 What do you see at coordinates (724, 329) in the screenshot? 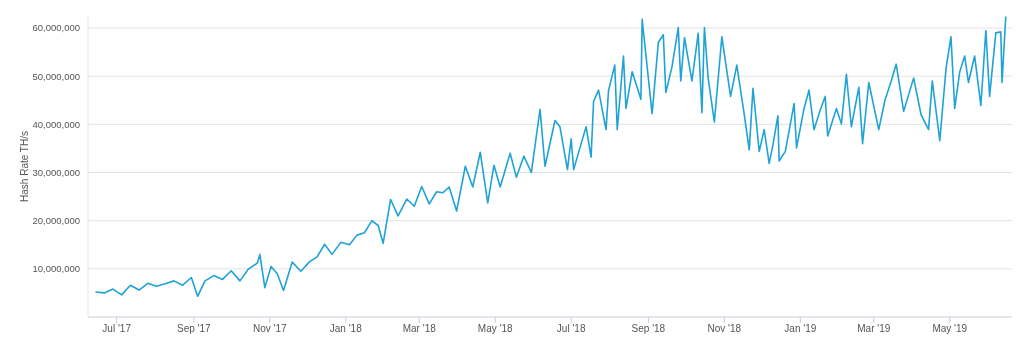
I see `x-tick-label: Nov '18` at bounding box center [724, 329].